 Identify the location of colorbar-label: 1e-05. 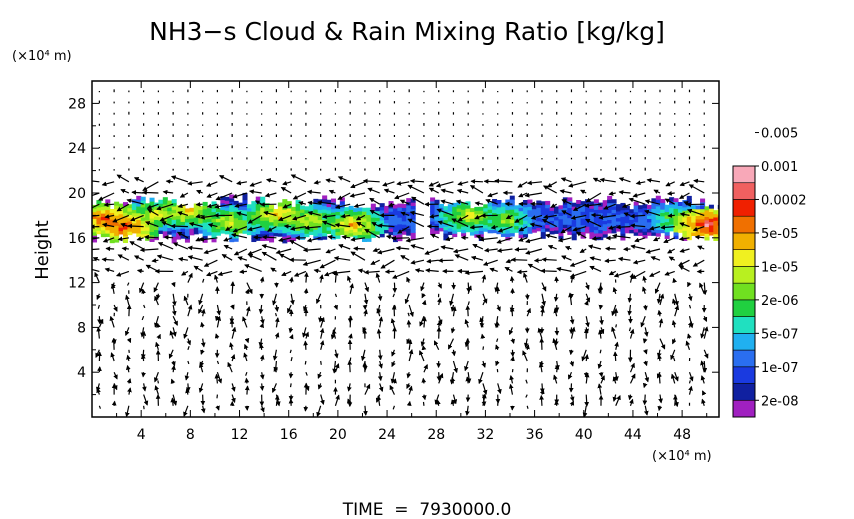
(780, 267).